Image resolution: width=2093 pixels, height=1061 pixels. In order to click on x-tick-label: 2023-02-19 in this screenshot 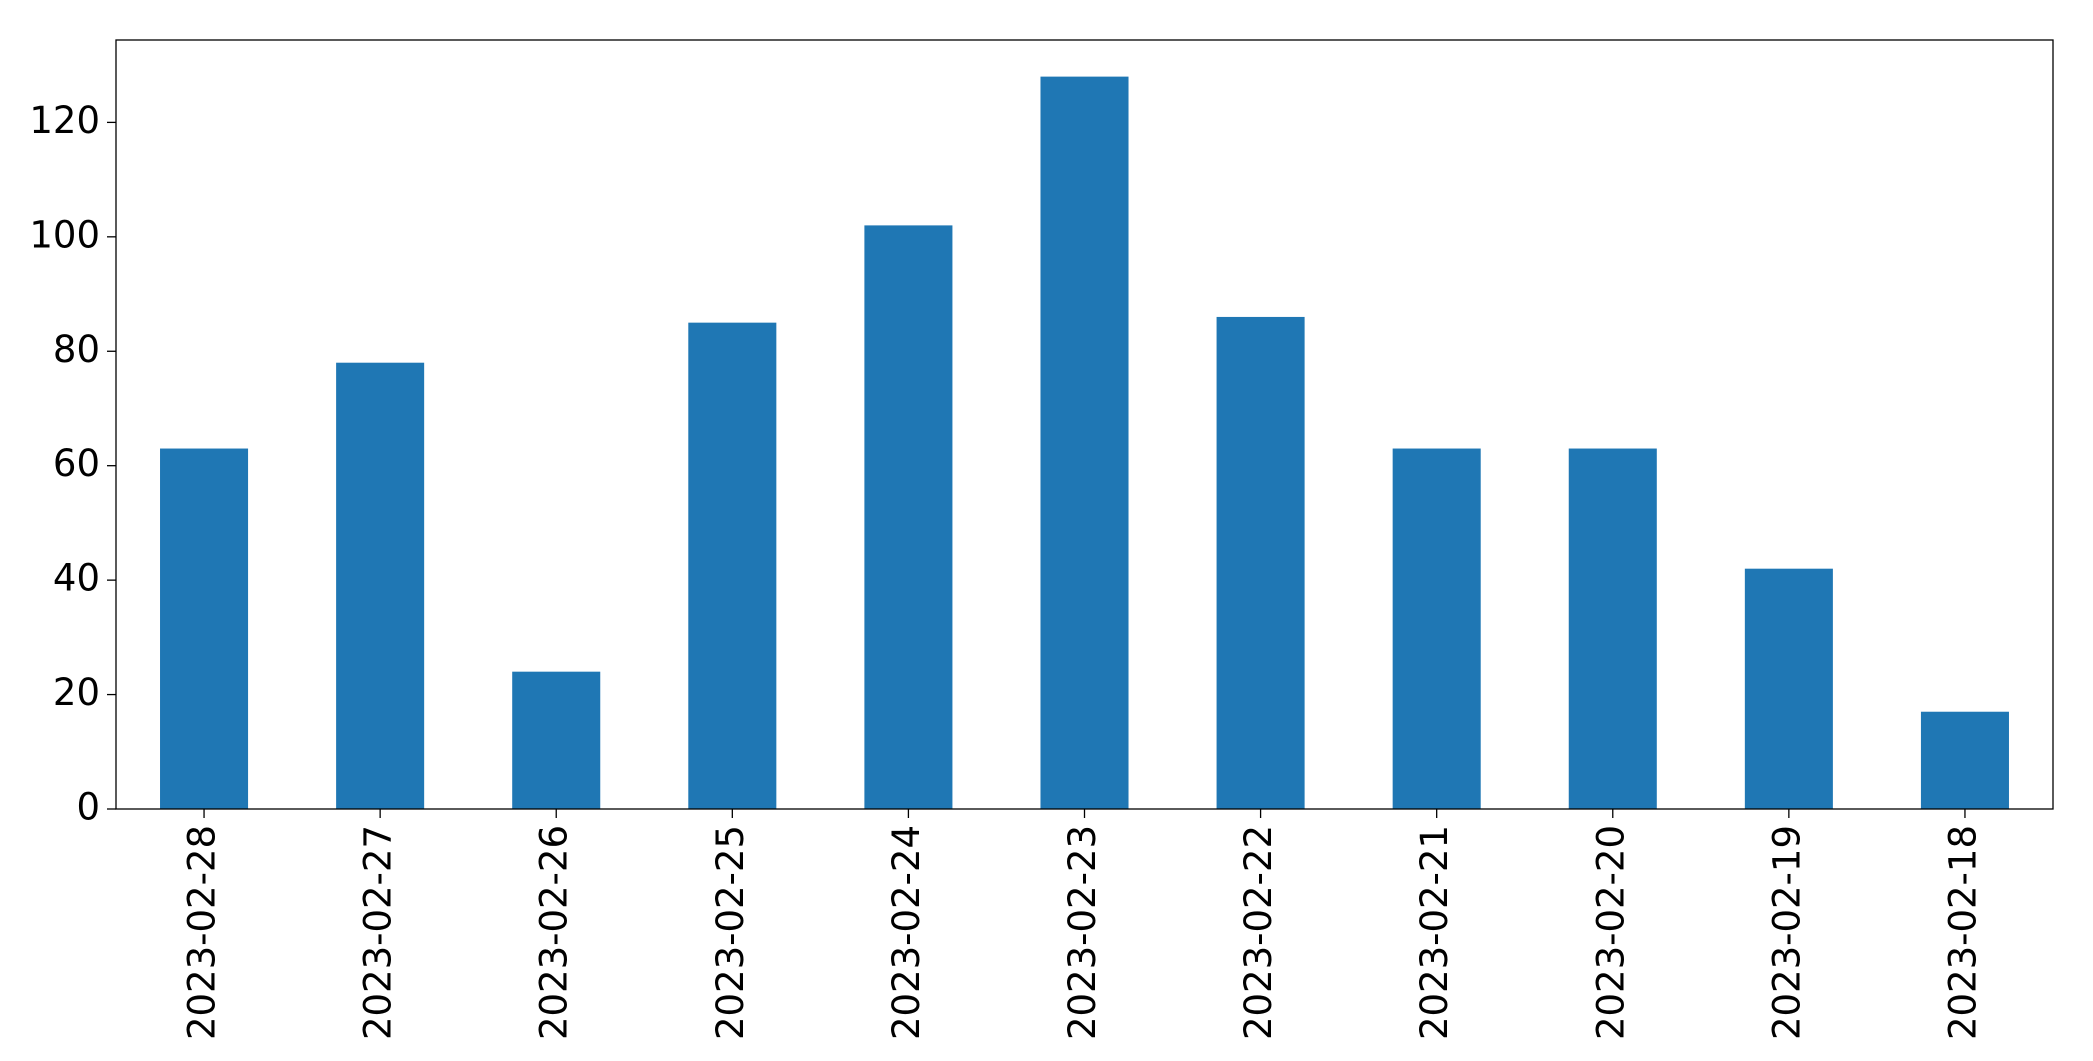, I will do `click(1786, 932)`.